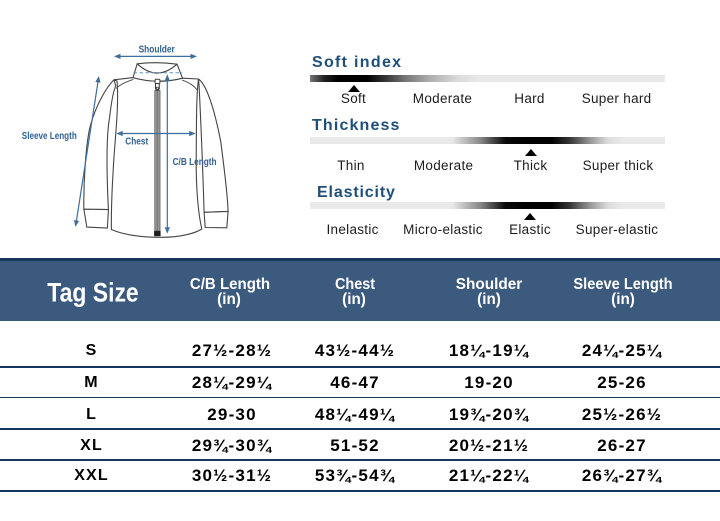 The image size is (720, 521). Describe the element at coordinates (195, 162) in the screenshot. I see `svg-text: C/B Length` at that location.